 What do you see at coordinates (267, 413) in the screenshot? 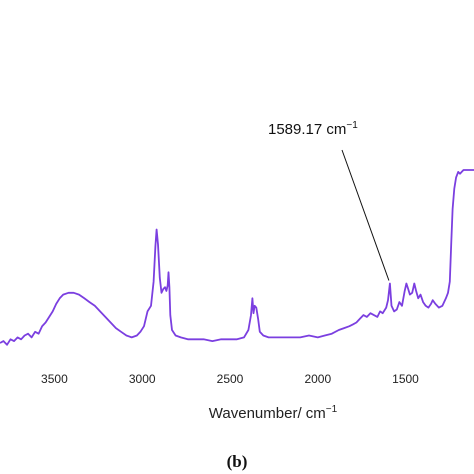
I see `x-axis-label-main: Wavenumber/ cm` at bounding box center [267, 413].